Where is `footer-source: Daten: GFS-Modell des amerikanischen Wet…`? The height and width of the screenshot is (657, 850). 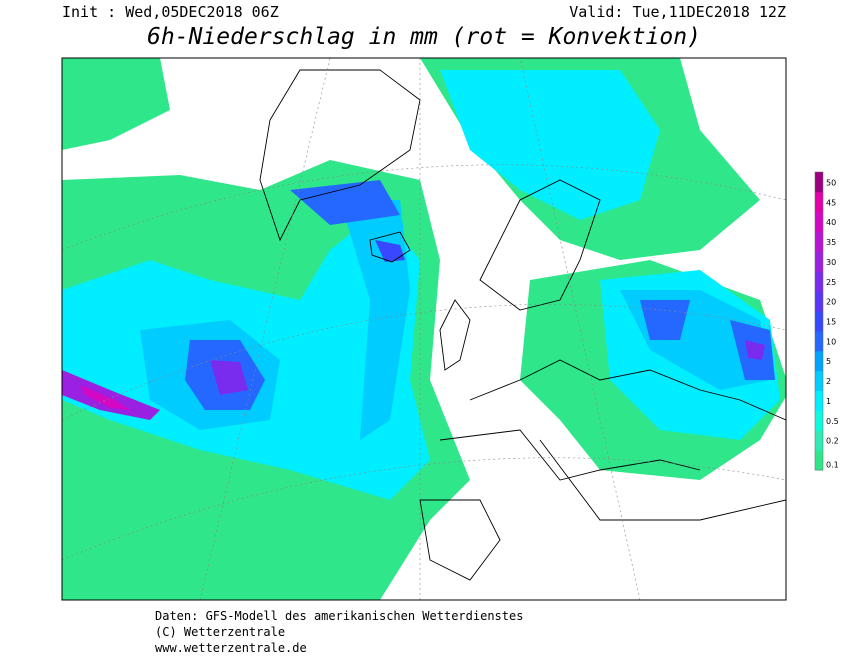 footer-source: Daten: GFS-Modell des amerikanischen Wet… is located at coordinates (339, 616).